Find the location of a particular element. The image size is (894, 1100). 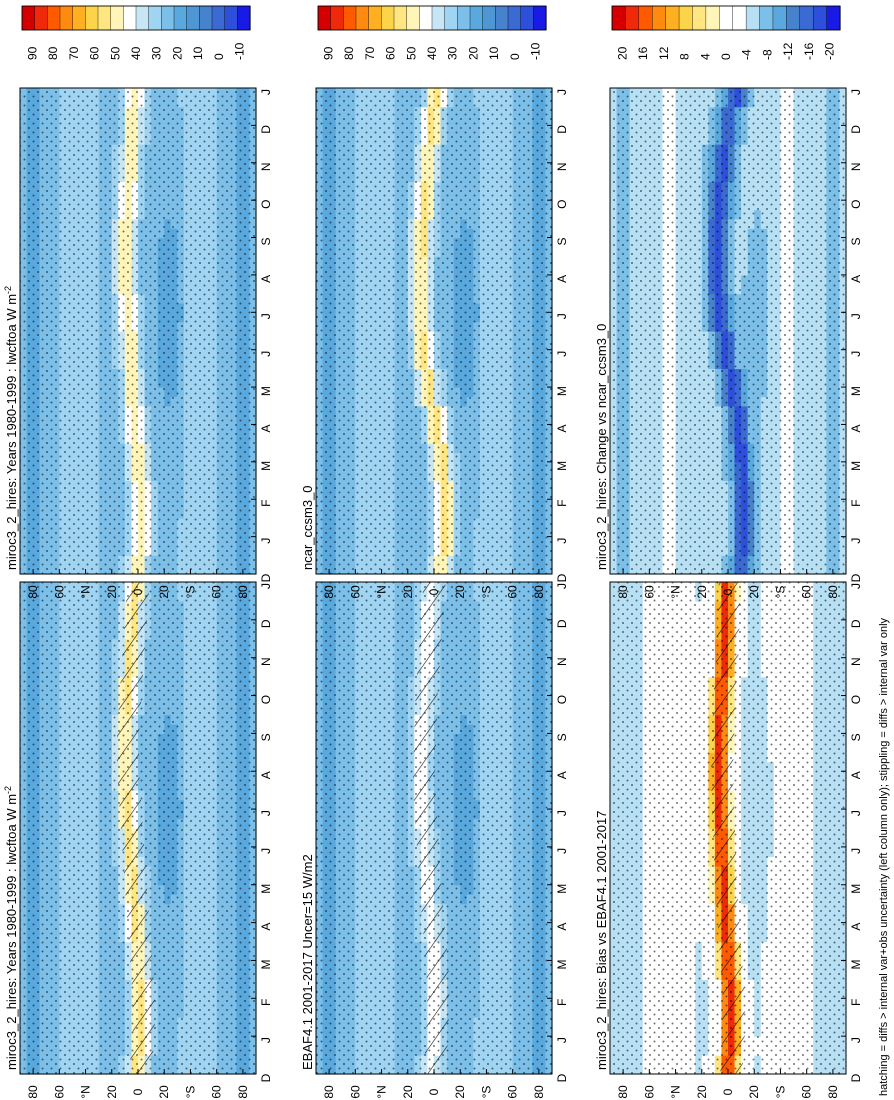

colorbar-tick-label: 30 is located at coordinates (453, 53).